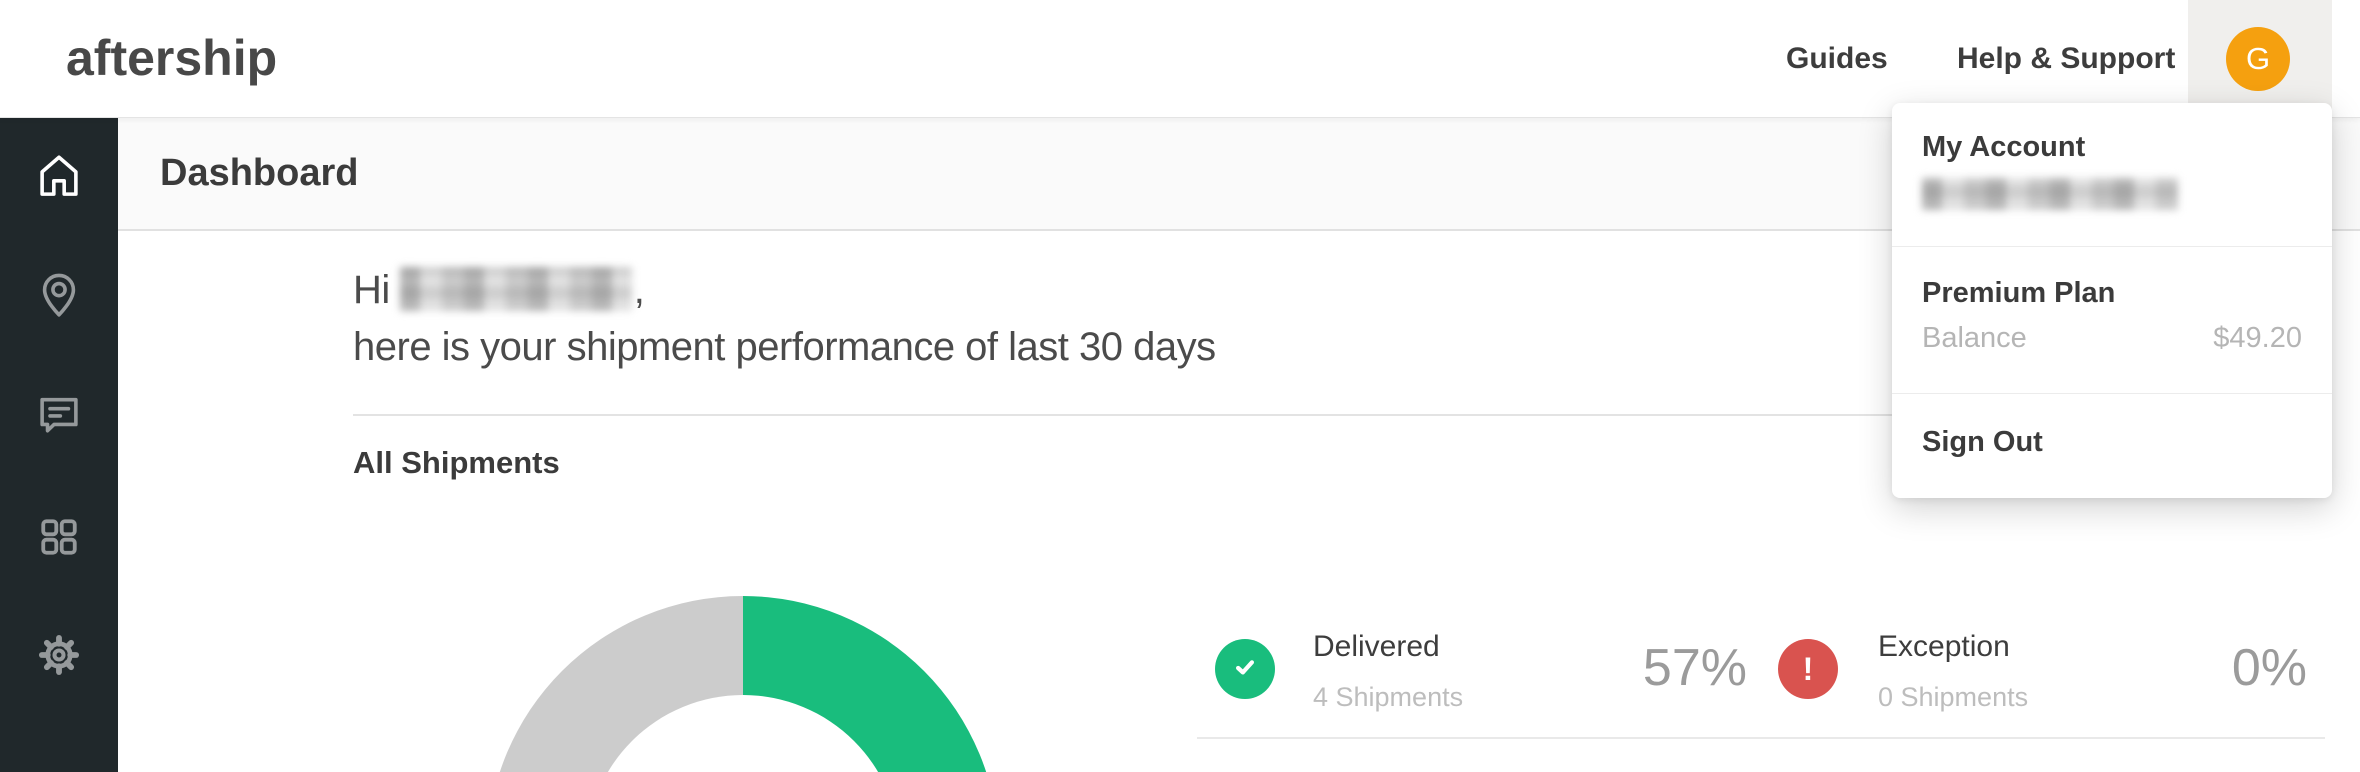 The width and height of the screenshot is (2360, 772). Describe the element at coordinates (1974, 338) in the screenshot. I see `balance-label: Balance` at that location.